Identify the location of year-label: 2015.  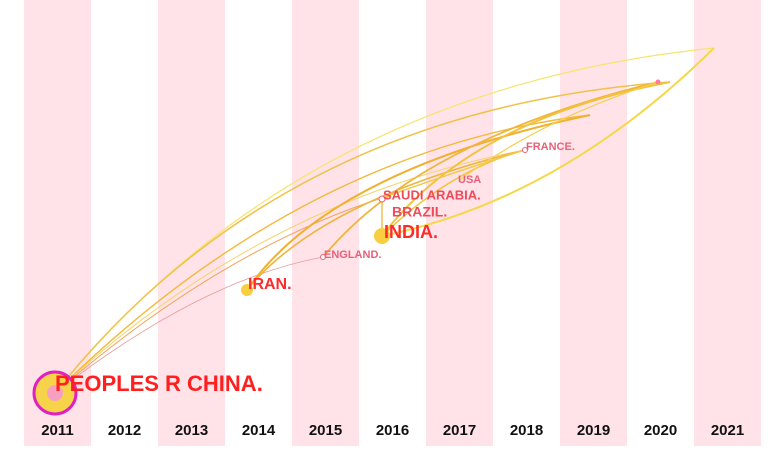
(325, 430).